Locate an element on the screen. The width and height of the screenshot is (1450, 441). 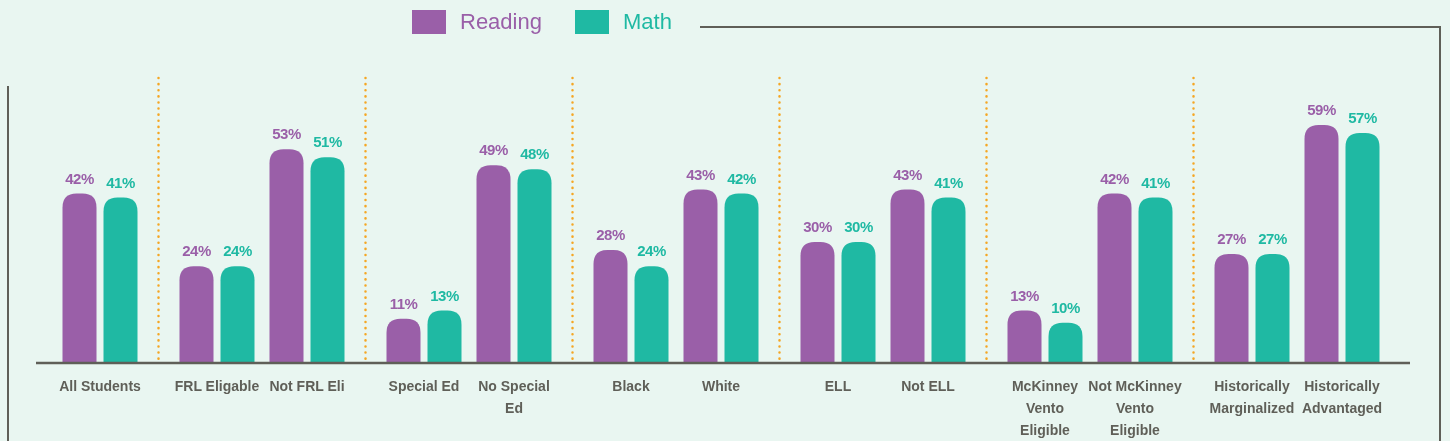
x-tick-label: ELL is located at coordinates (838, 386).